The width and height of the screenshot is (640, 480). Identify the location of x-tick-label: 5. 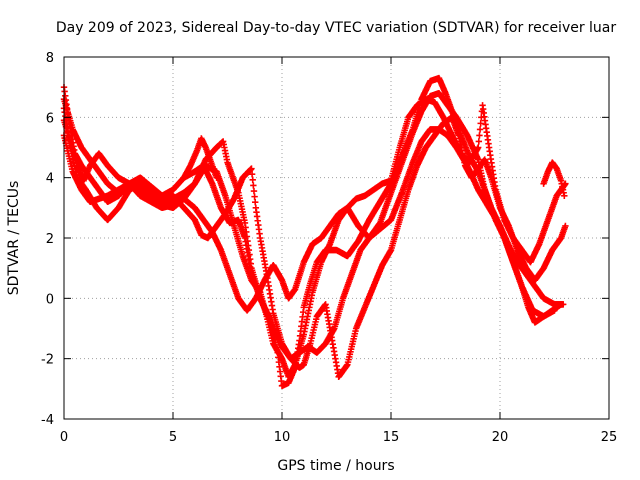
(173, 437).